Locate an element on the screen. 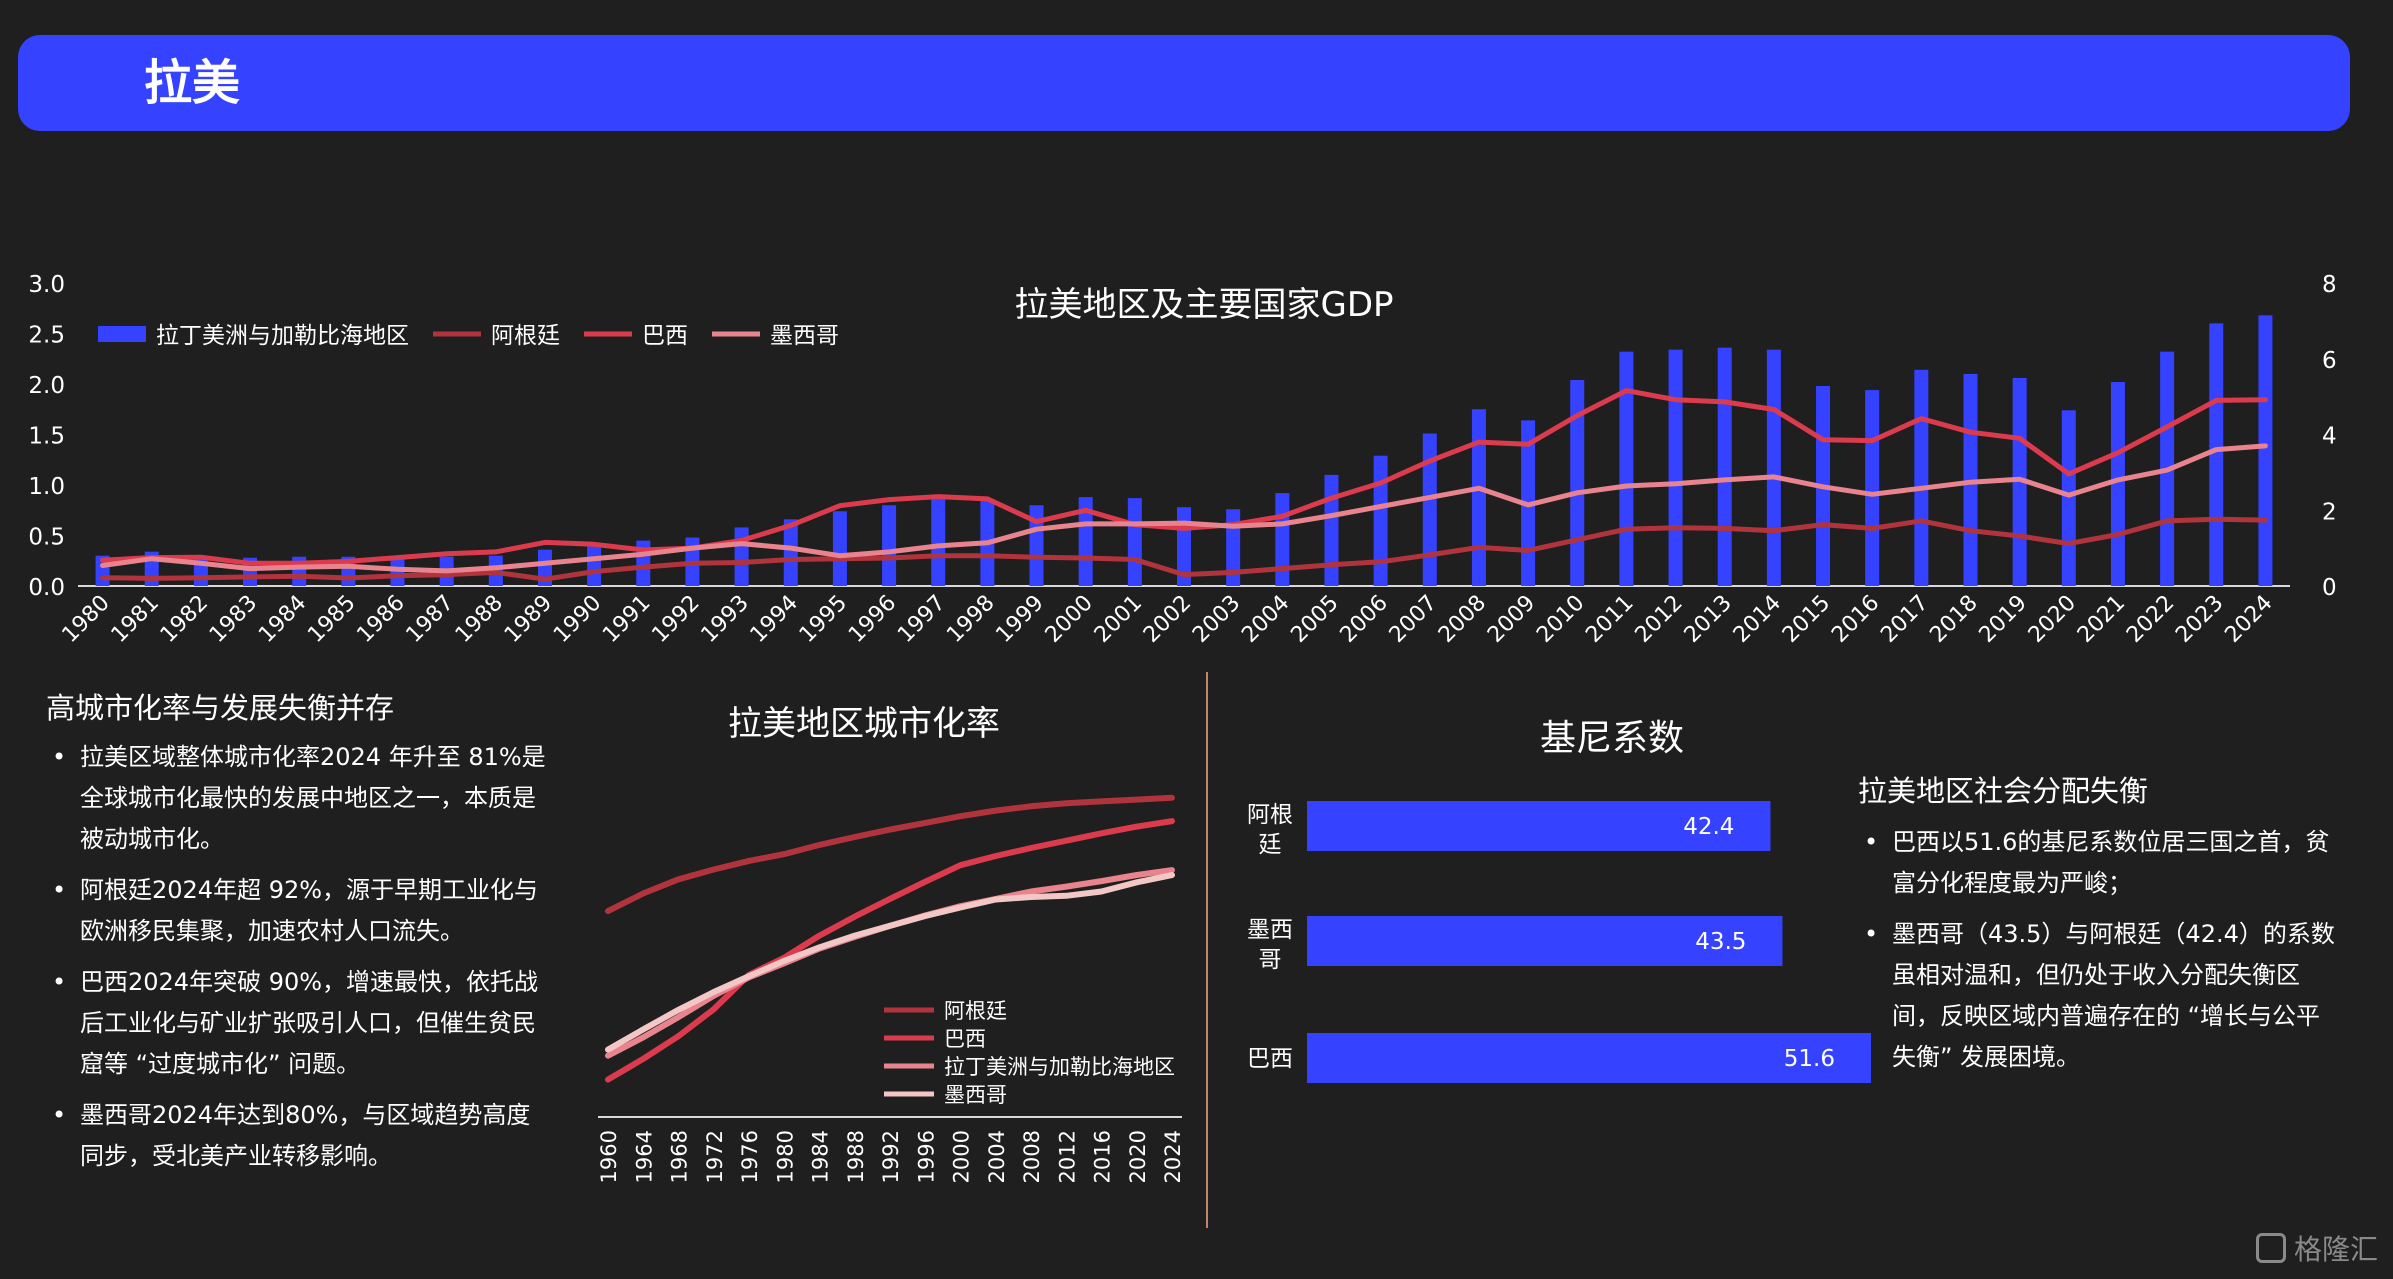 The height and width of the screenshot is (1279, 2393). watermark: 格隆汇 is located at coordinates (2317, 1248).